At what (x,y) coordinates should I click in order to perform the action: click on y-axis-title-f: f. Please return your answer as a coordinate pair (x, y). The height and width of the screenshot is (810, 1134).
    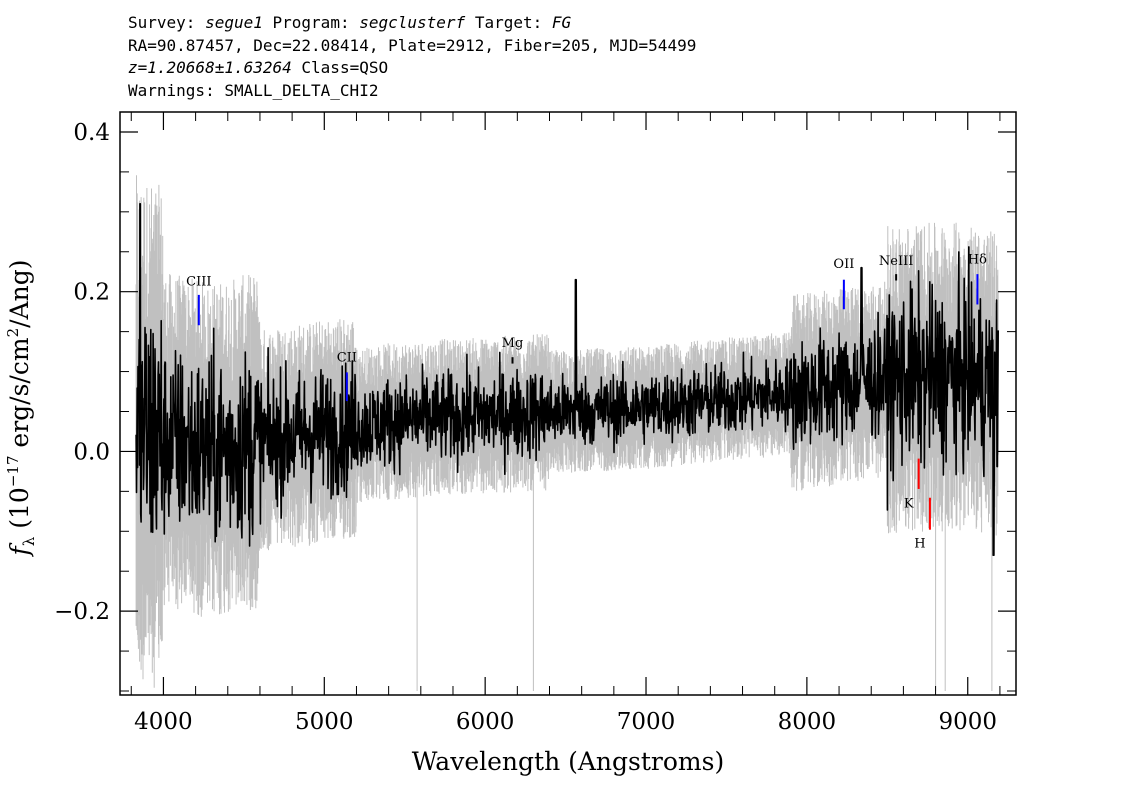
    Looking at the image, I should click on (19, 549).